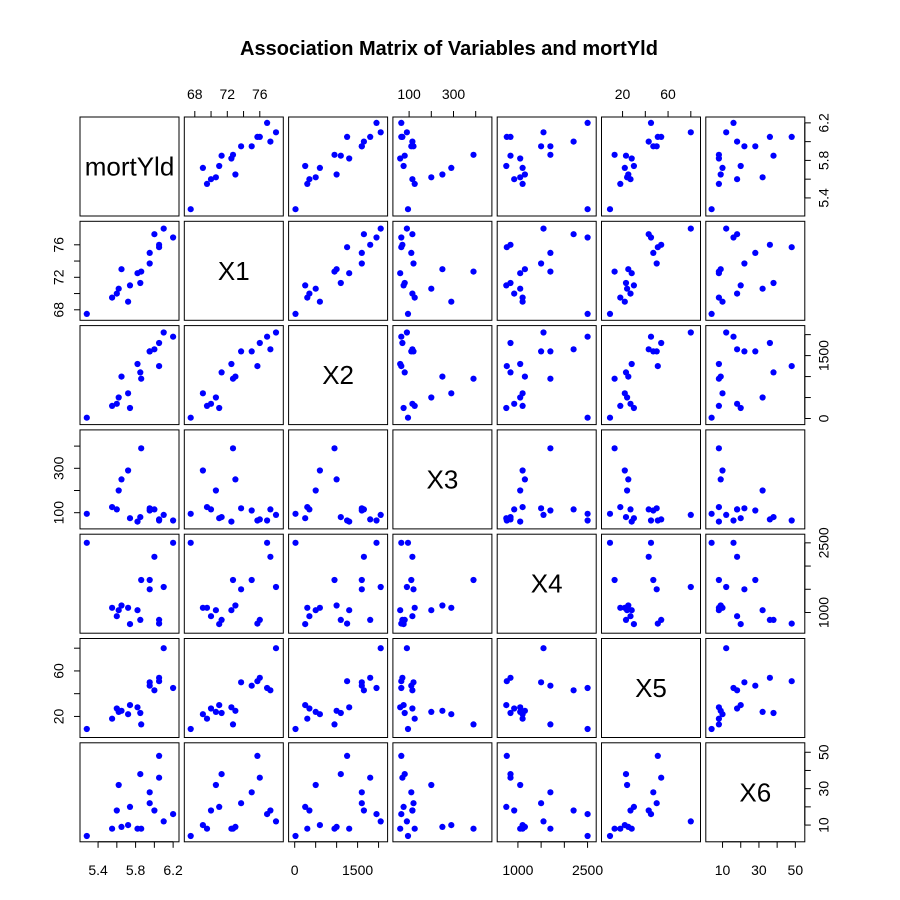 The height and width of the screenshot is (900, 900). I want to click on panel-X2-X2, so click(338, 375).